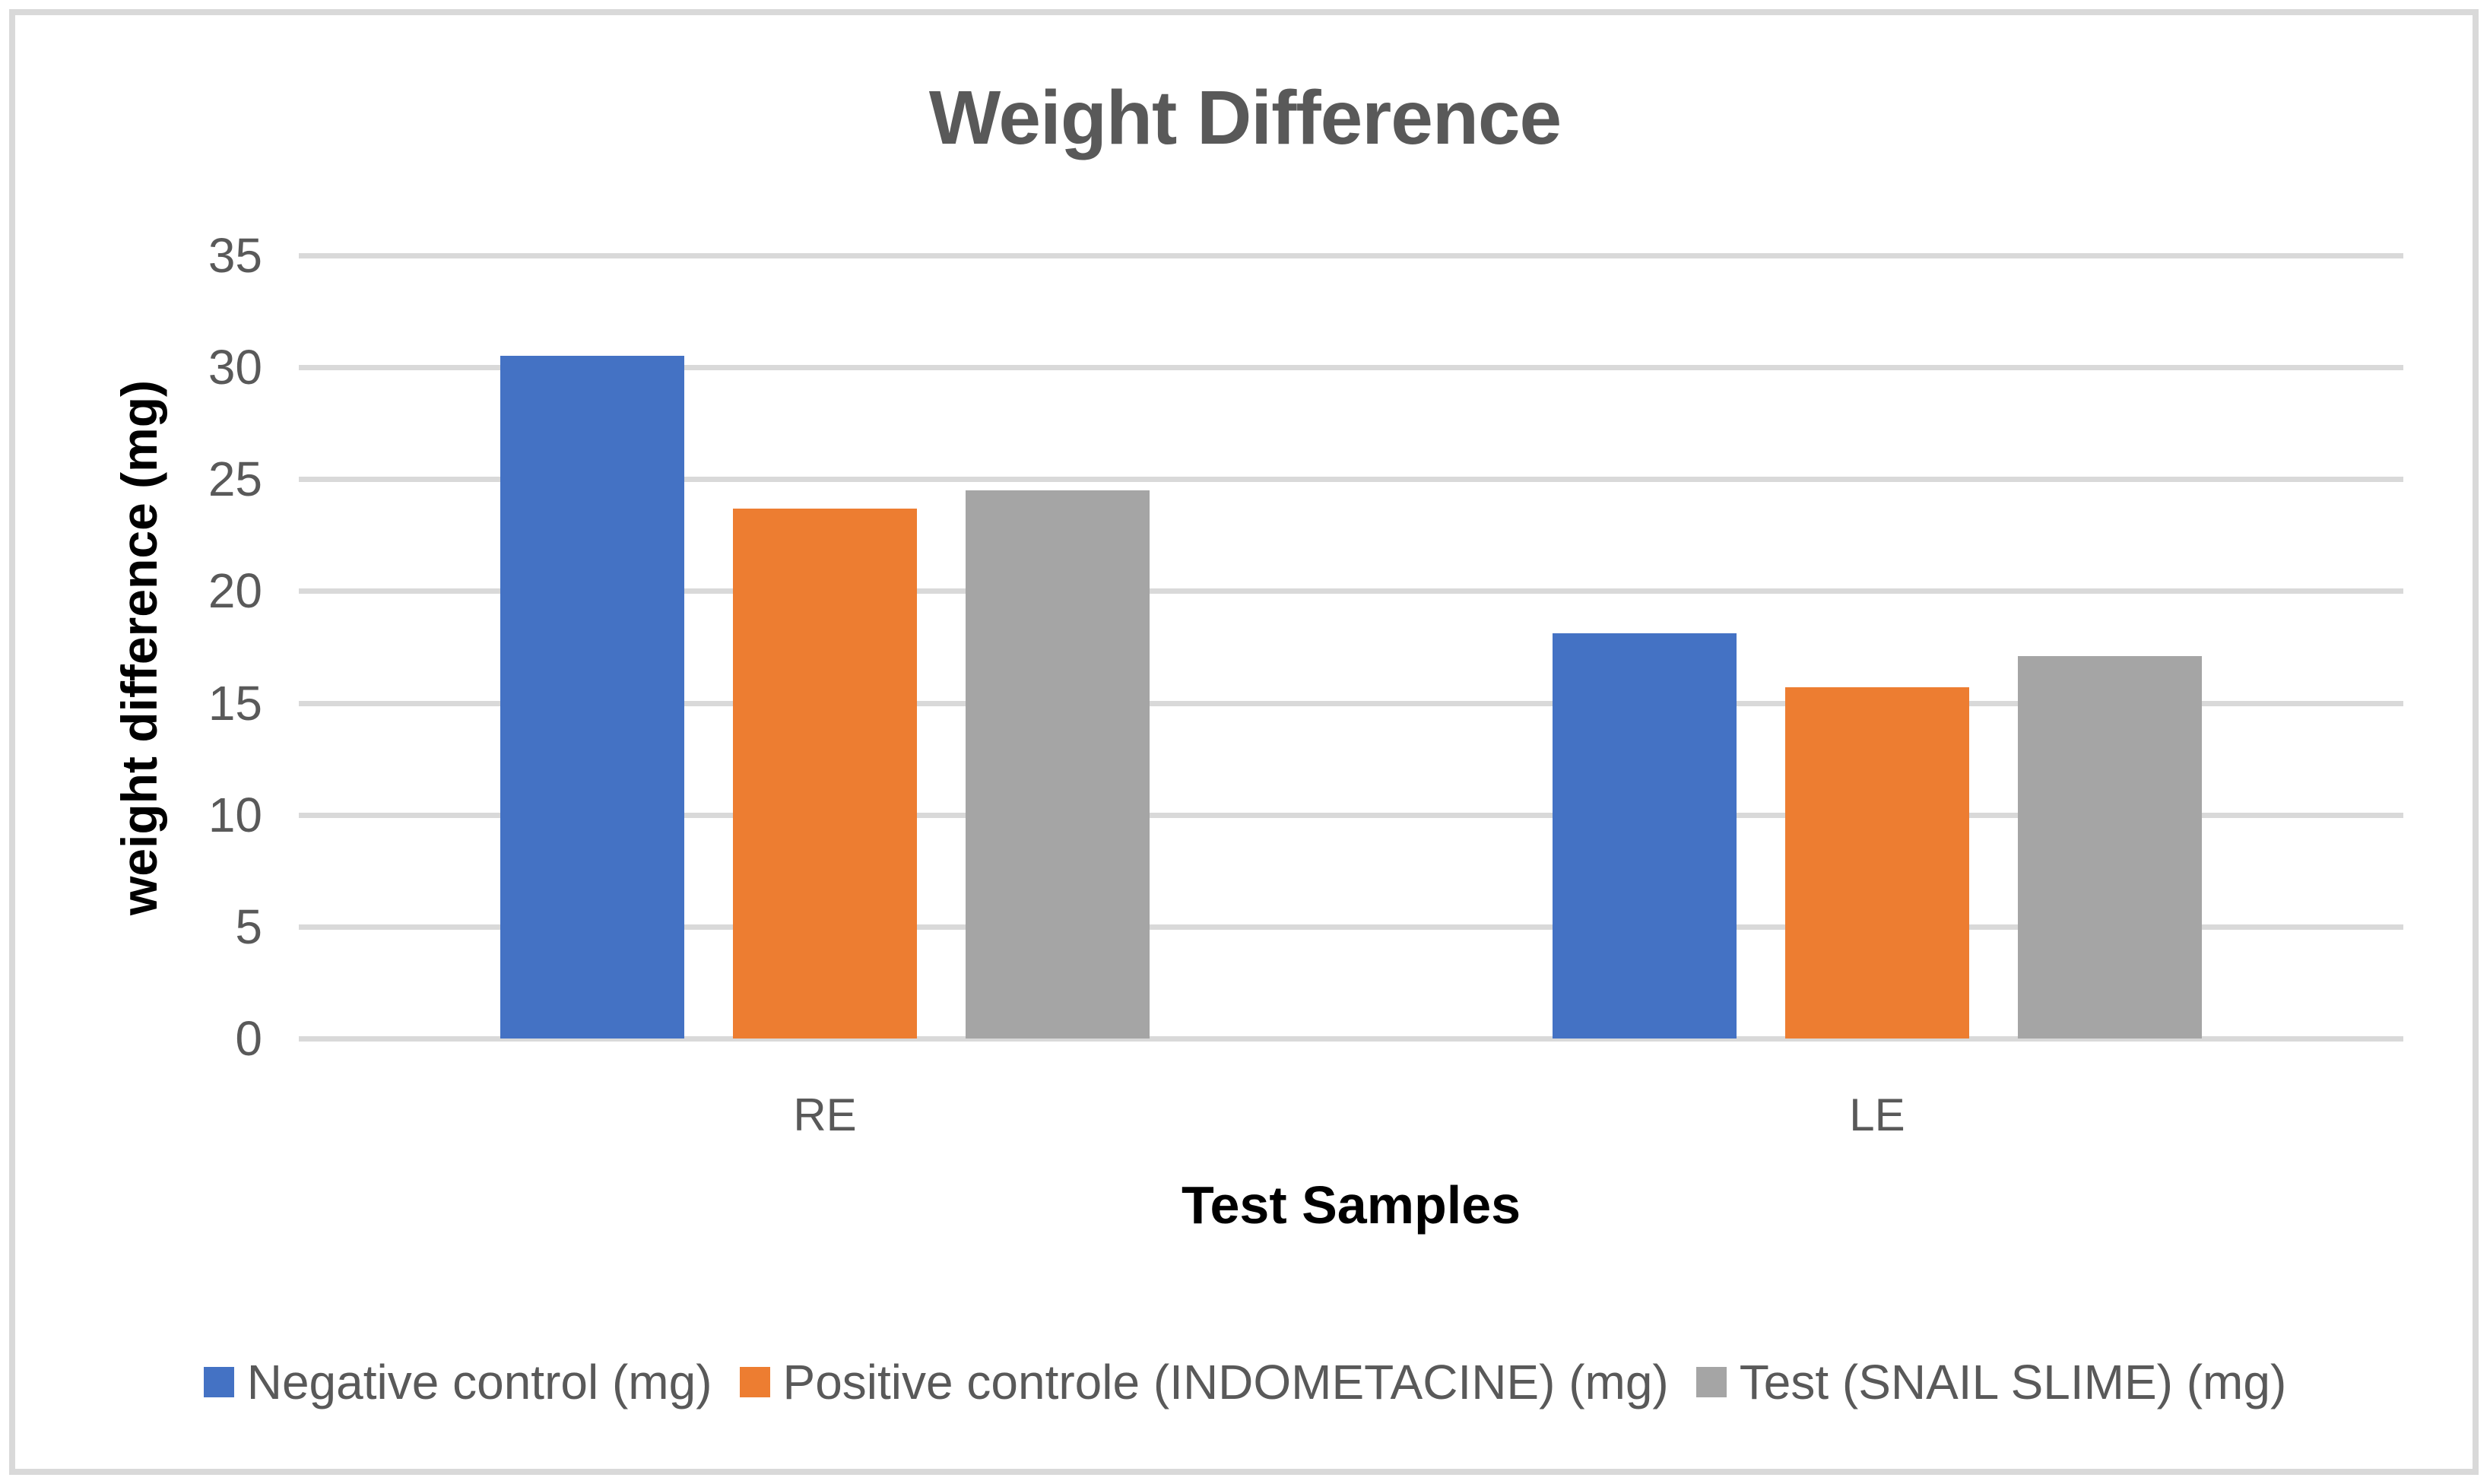  What do you see at coordinates (235, 479) in the screenshot?
I see `y-tick-label-25: 25` at bounding box center [235, 479].